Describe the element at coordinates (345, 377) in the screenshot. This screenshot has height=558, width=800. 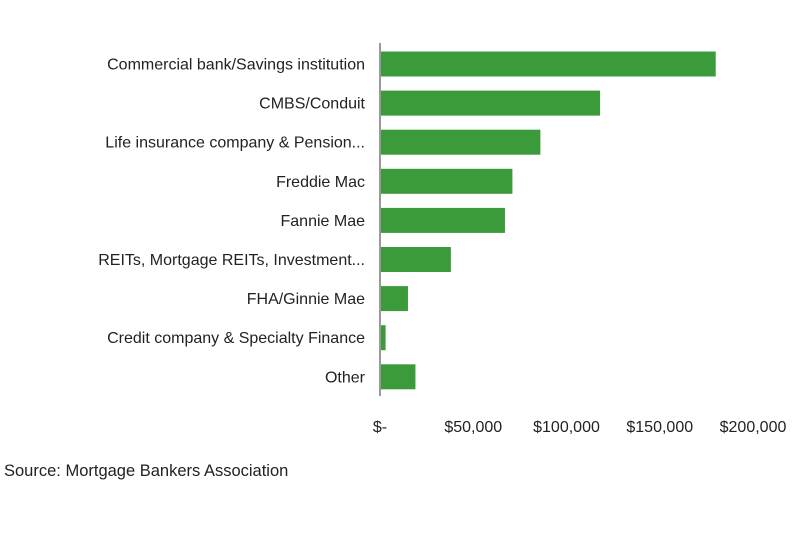
I see `category-label: Other` at that location.